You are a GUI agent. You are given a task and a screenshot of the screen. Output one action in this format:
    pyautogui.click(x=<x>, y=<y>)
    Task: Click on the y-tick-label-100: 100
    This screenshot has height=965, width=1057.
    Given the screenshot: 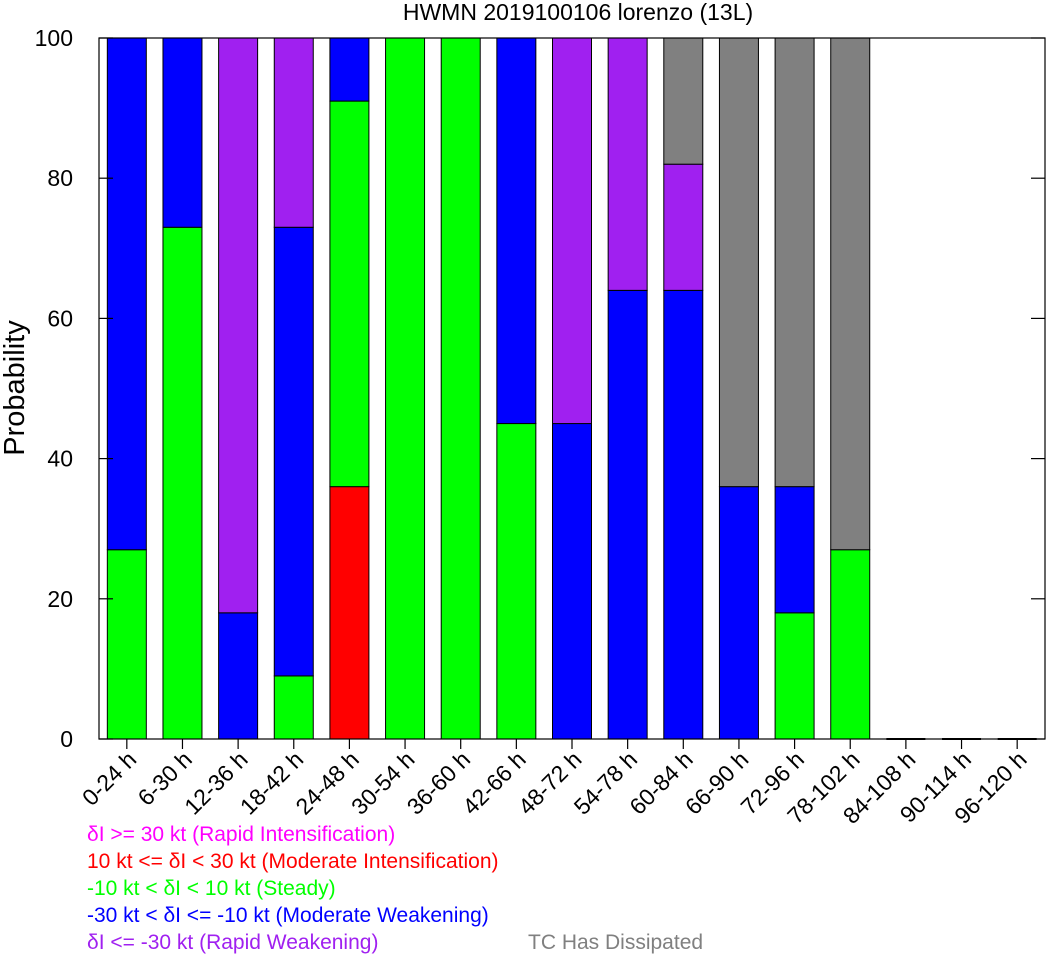 What is the action you would take?
    pyautogui.click(x=54, y=38)
    